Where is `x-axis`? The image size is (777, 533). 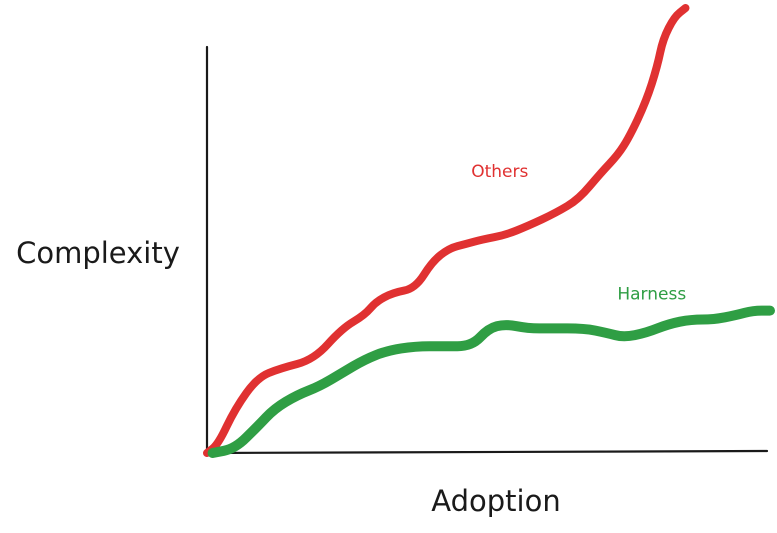
x-axis is located at coordinates (487, 452).